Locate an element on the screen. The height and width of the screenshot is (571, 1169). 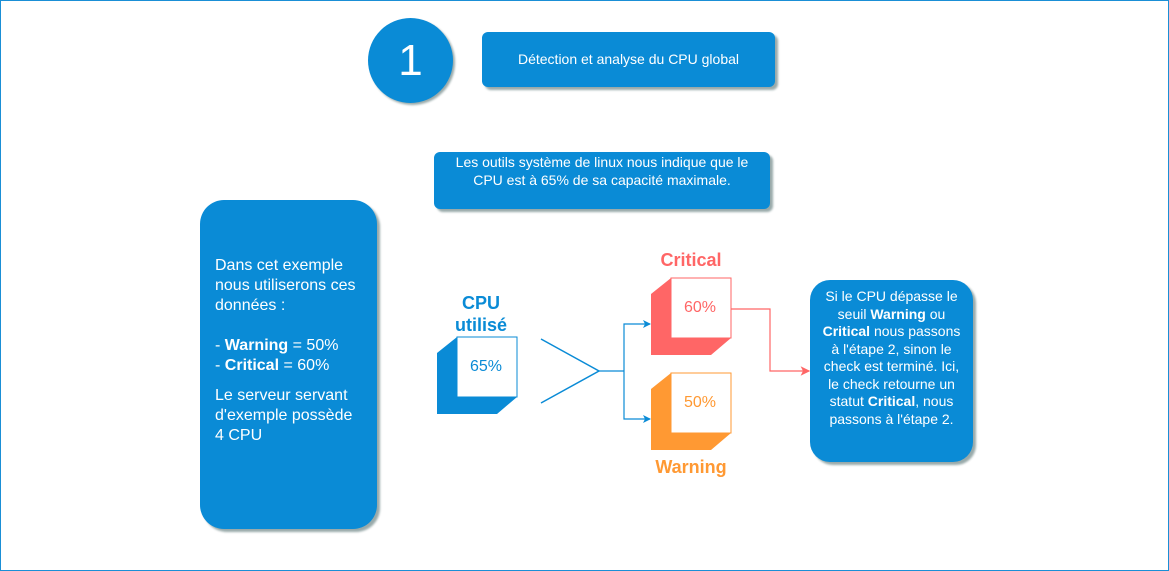
step-title: Détection et analyse du CPU global is located at coordinates (628, 59).